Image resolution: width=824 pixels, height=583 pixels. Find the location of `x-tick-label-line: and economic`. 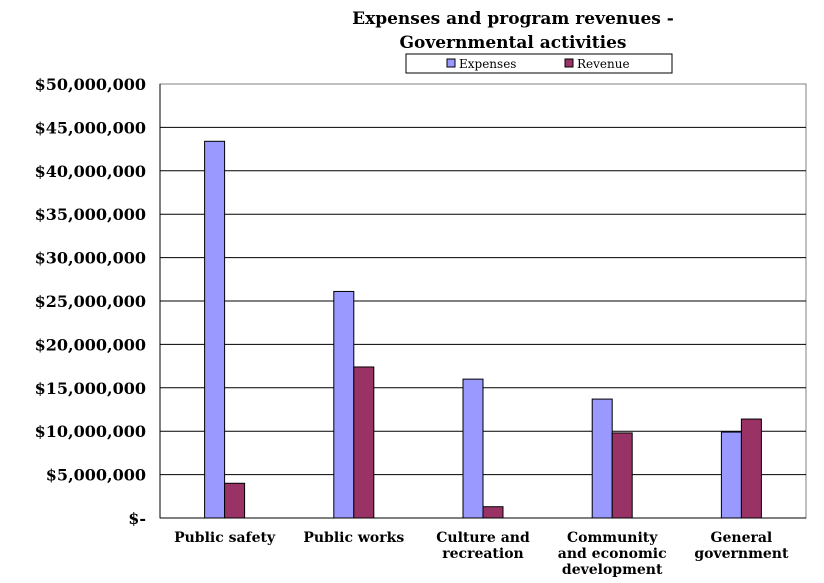

x-tick-label-line: and economic is located at coordinates (612, 554).